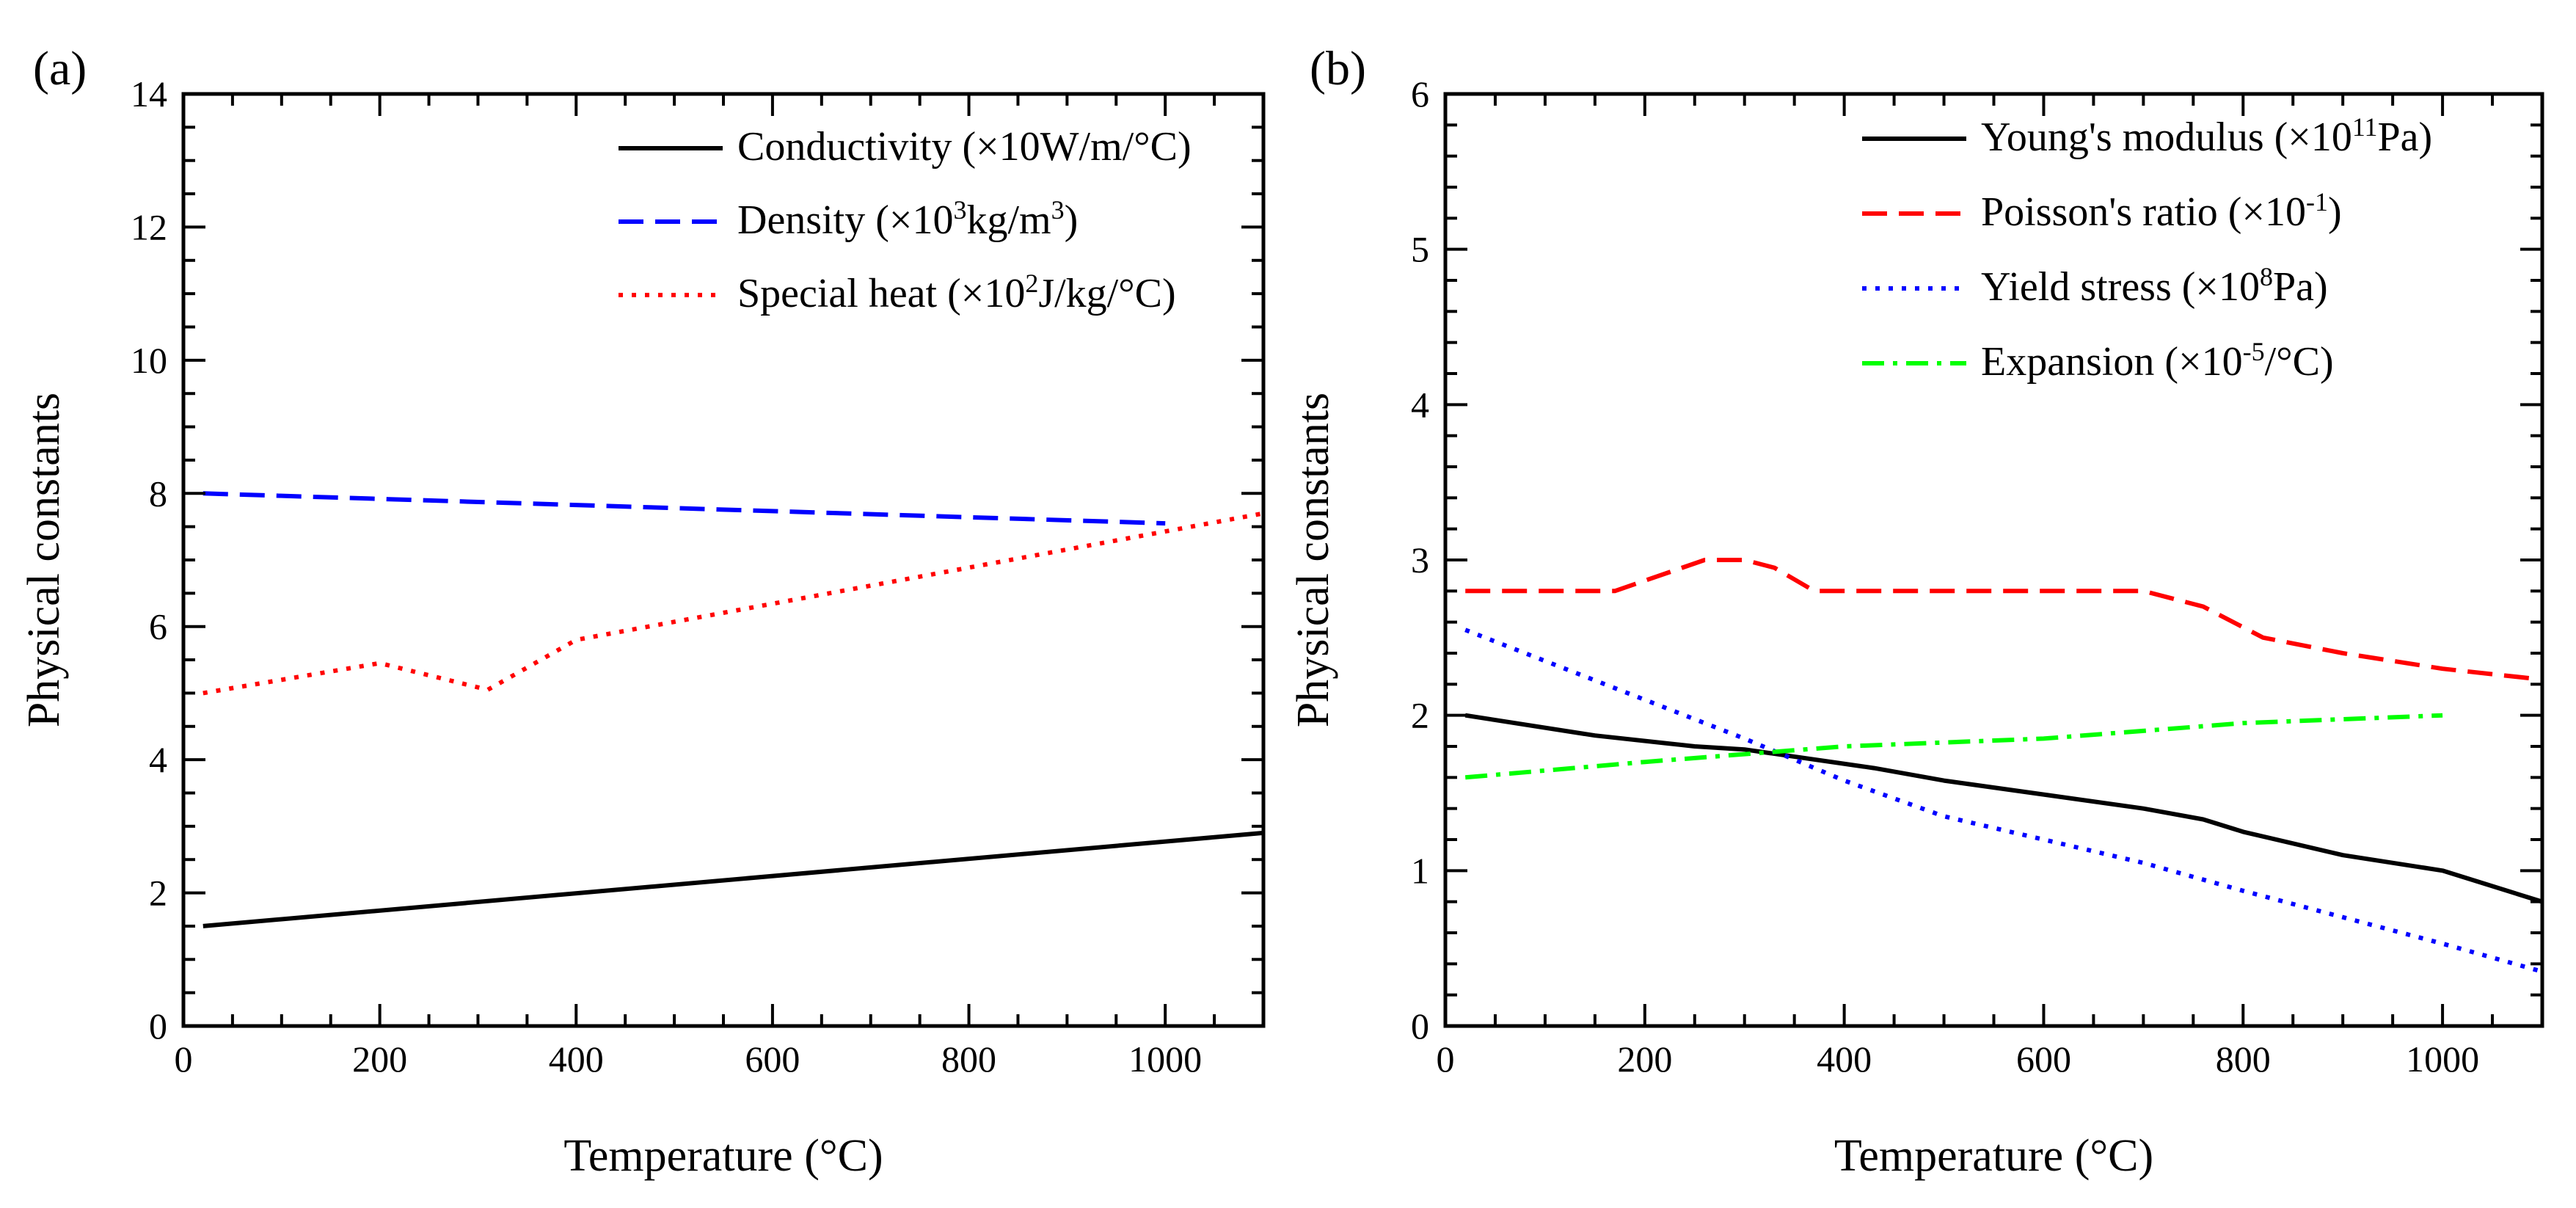  What do you see at coordinates (2254, 351) in the screenshot?
I see `legend-text-sup1: -5` at bounding box center [2254, 351].